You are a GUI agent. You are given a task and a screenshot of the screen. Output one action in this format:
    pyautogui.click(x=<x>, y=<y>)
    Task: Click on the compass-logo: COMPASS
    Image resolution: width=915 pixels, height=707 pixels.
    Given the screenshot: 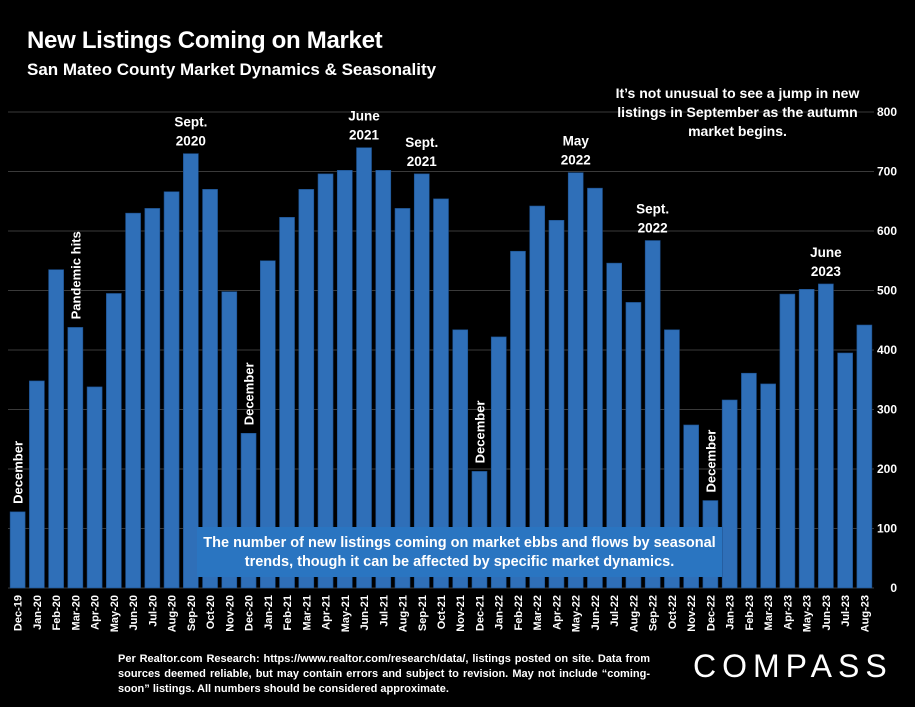 What is the action you would take?
    pyautogui.click(x=793, y=666)
    